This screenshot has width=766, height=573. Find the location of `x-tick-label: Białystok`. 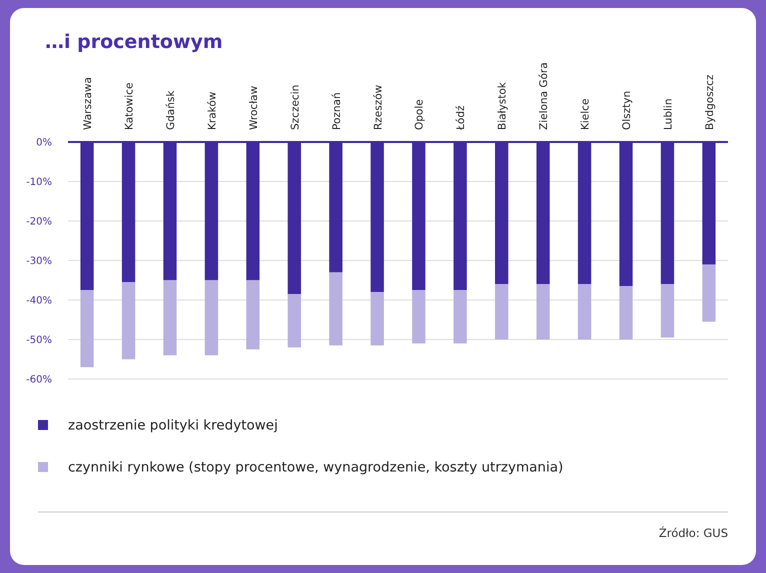

x-tick-label: Białystok is located at coordinates (502, 105).